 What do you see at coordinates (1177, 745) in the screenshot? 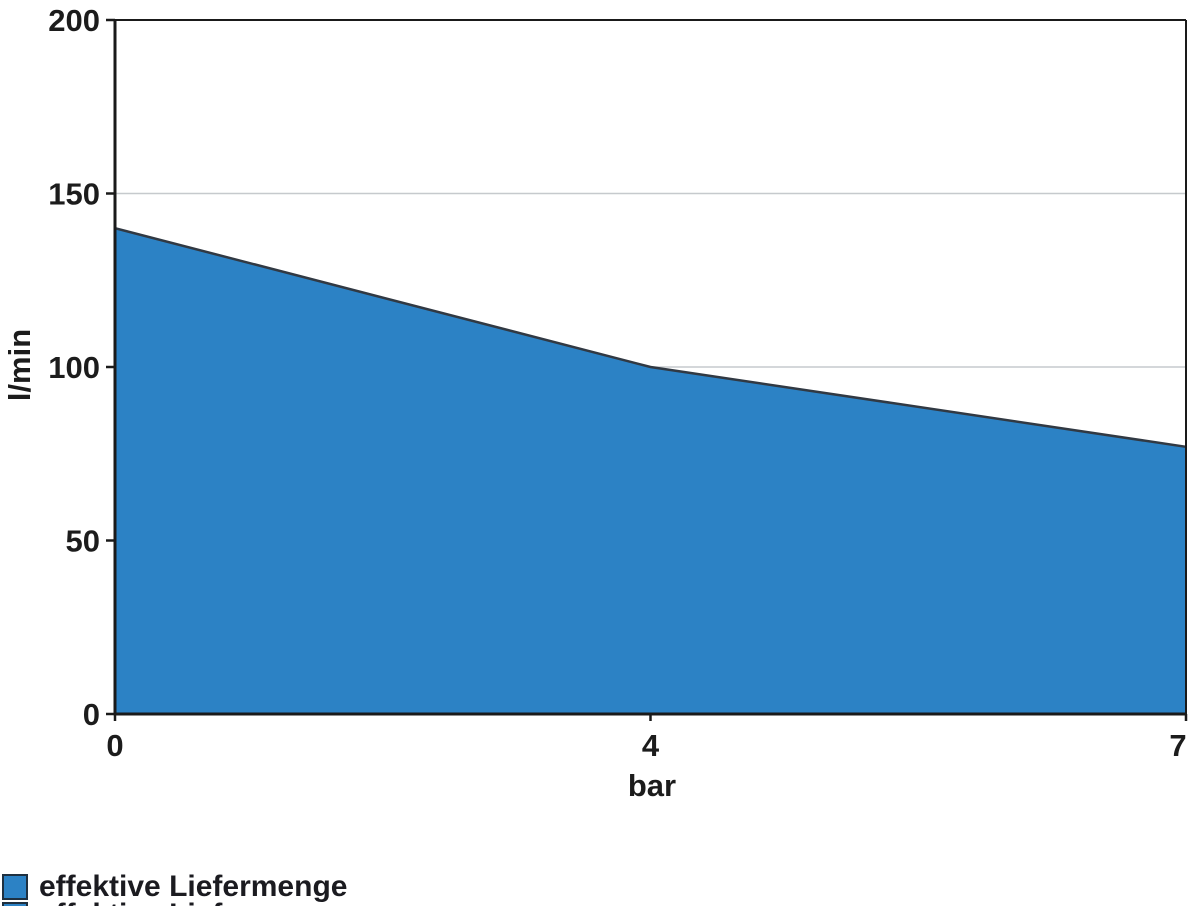
I see `x-tick-label: 7` at bounding box center [1177, 745].